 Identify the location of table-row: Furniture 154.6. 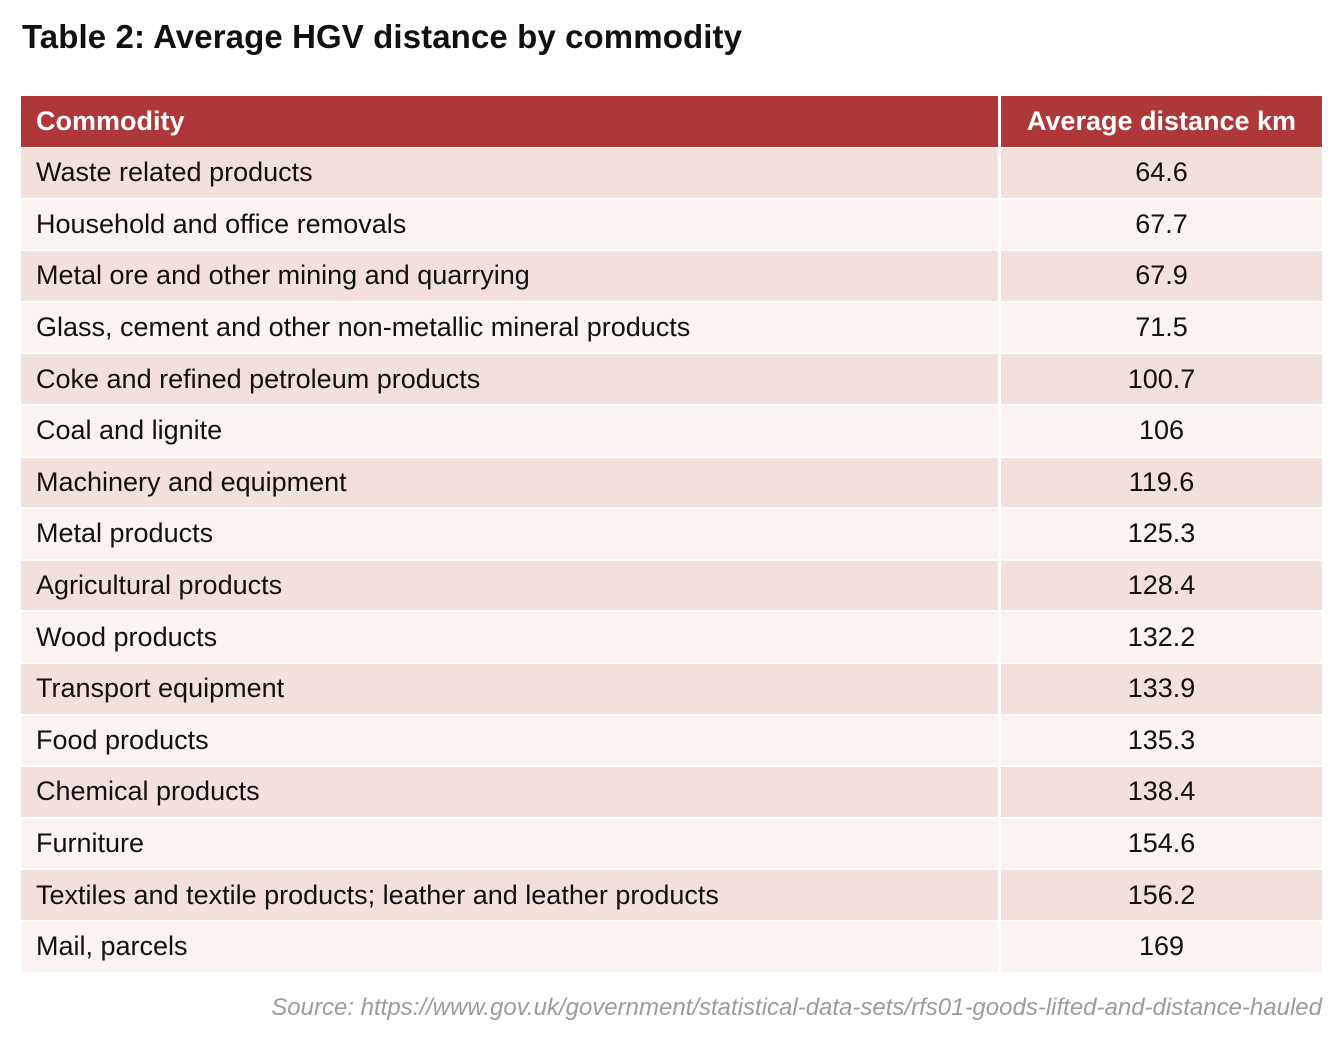
(671, 844).